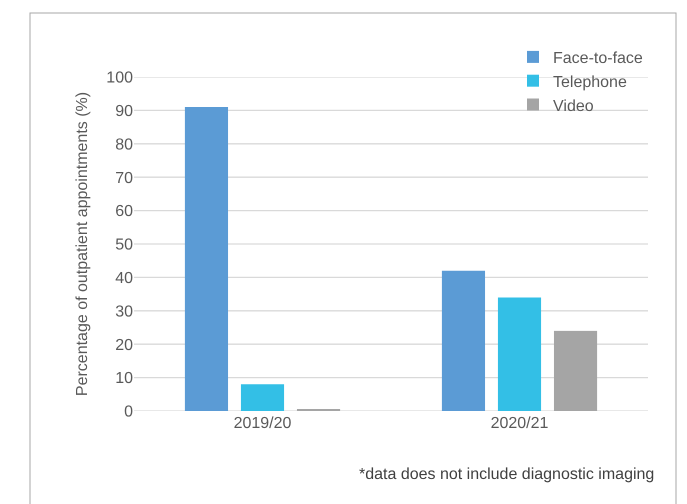 Image resolution: width=687 pixels, height=504 pixels. What do you see at coordinates (124, 211) in the screenshot?
I see `y-tick-label: 60` at bounding box center [124, 211].